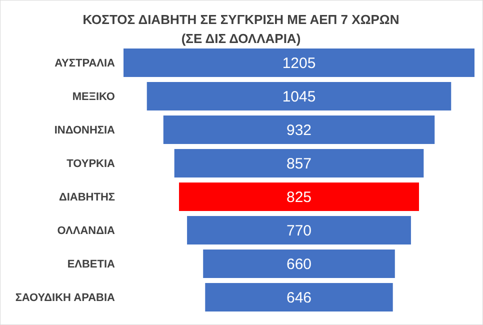 This screenshot has width=483, height=325. What do you see at coordinates (91, 264) in the screenshot?
I see `category-label: ΕΛΒΕΤΙΑ` at bounding box center [91, 264].